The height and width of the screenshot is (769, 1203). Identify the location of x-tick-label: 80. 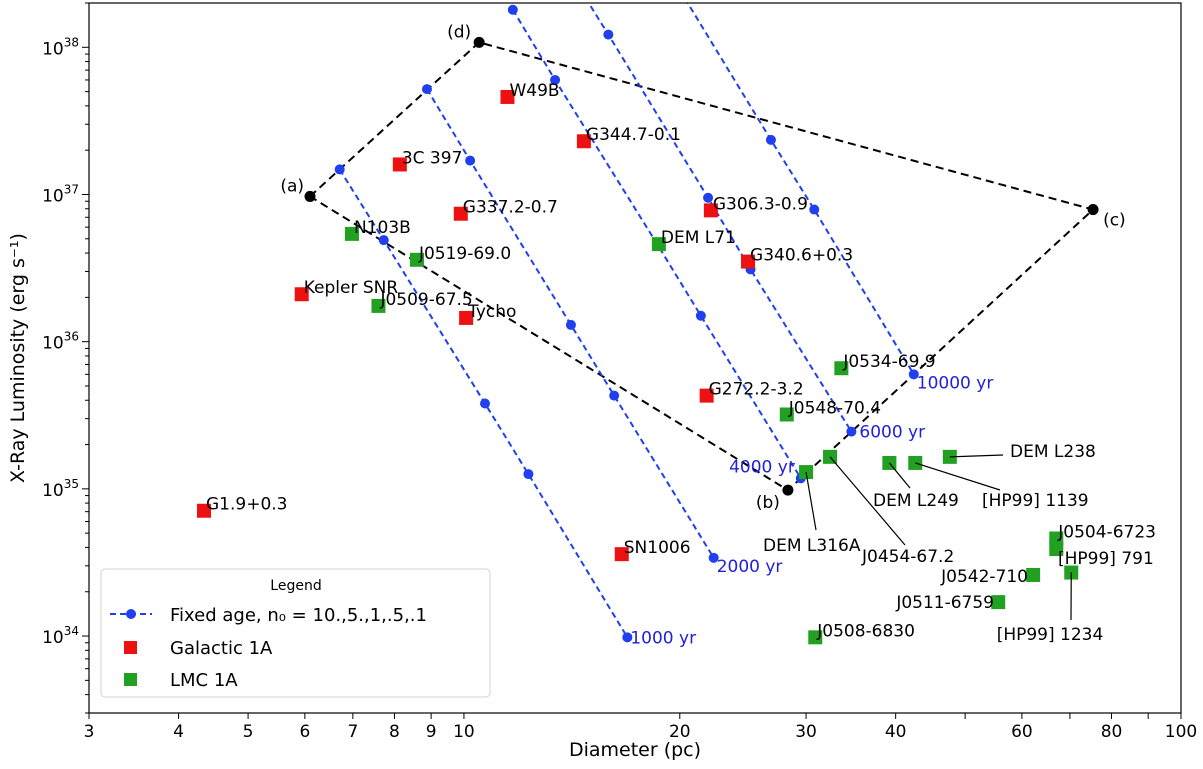
(1112, 732).